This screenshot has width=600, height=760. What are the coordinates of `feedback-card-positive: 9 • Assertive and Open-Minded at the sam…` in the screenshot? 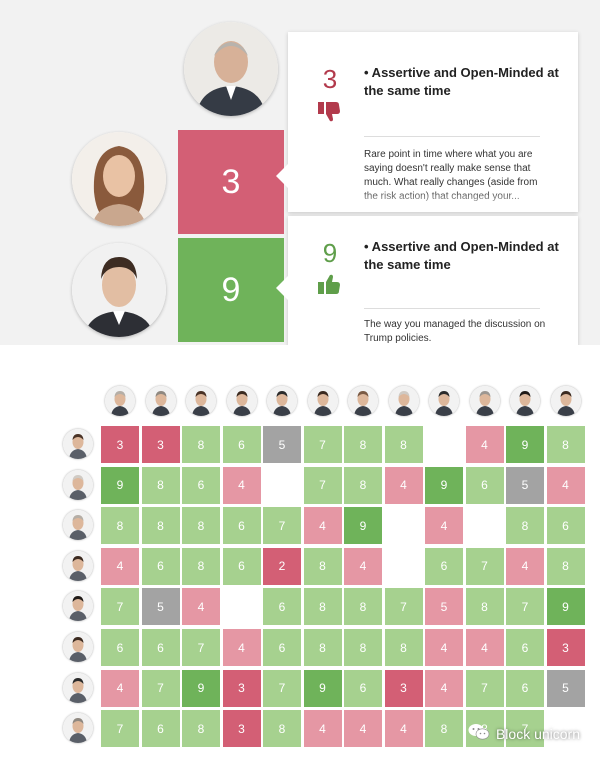 It's located at (427, 280).